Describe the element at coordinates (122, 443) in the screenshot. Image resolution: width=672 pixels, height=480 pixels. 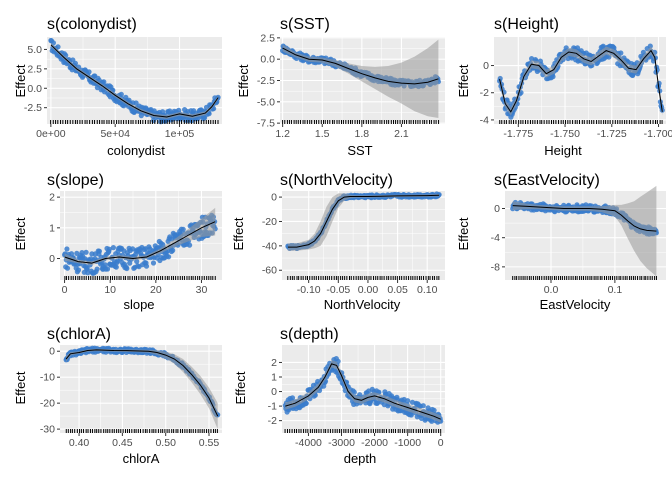
I see `x-tick-label: 0.45` at that location.